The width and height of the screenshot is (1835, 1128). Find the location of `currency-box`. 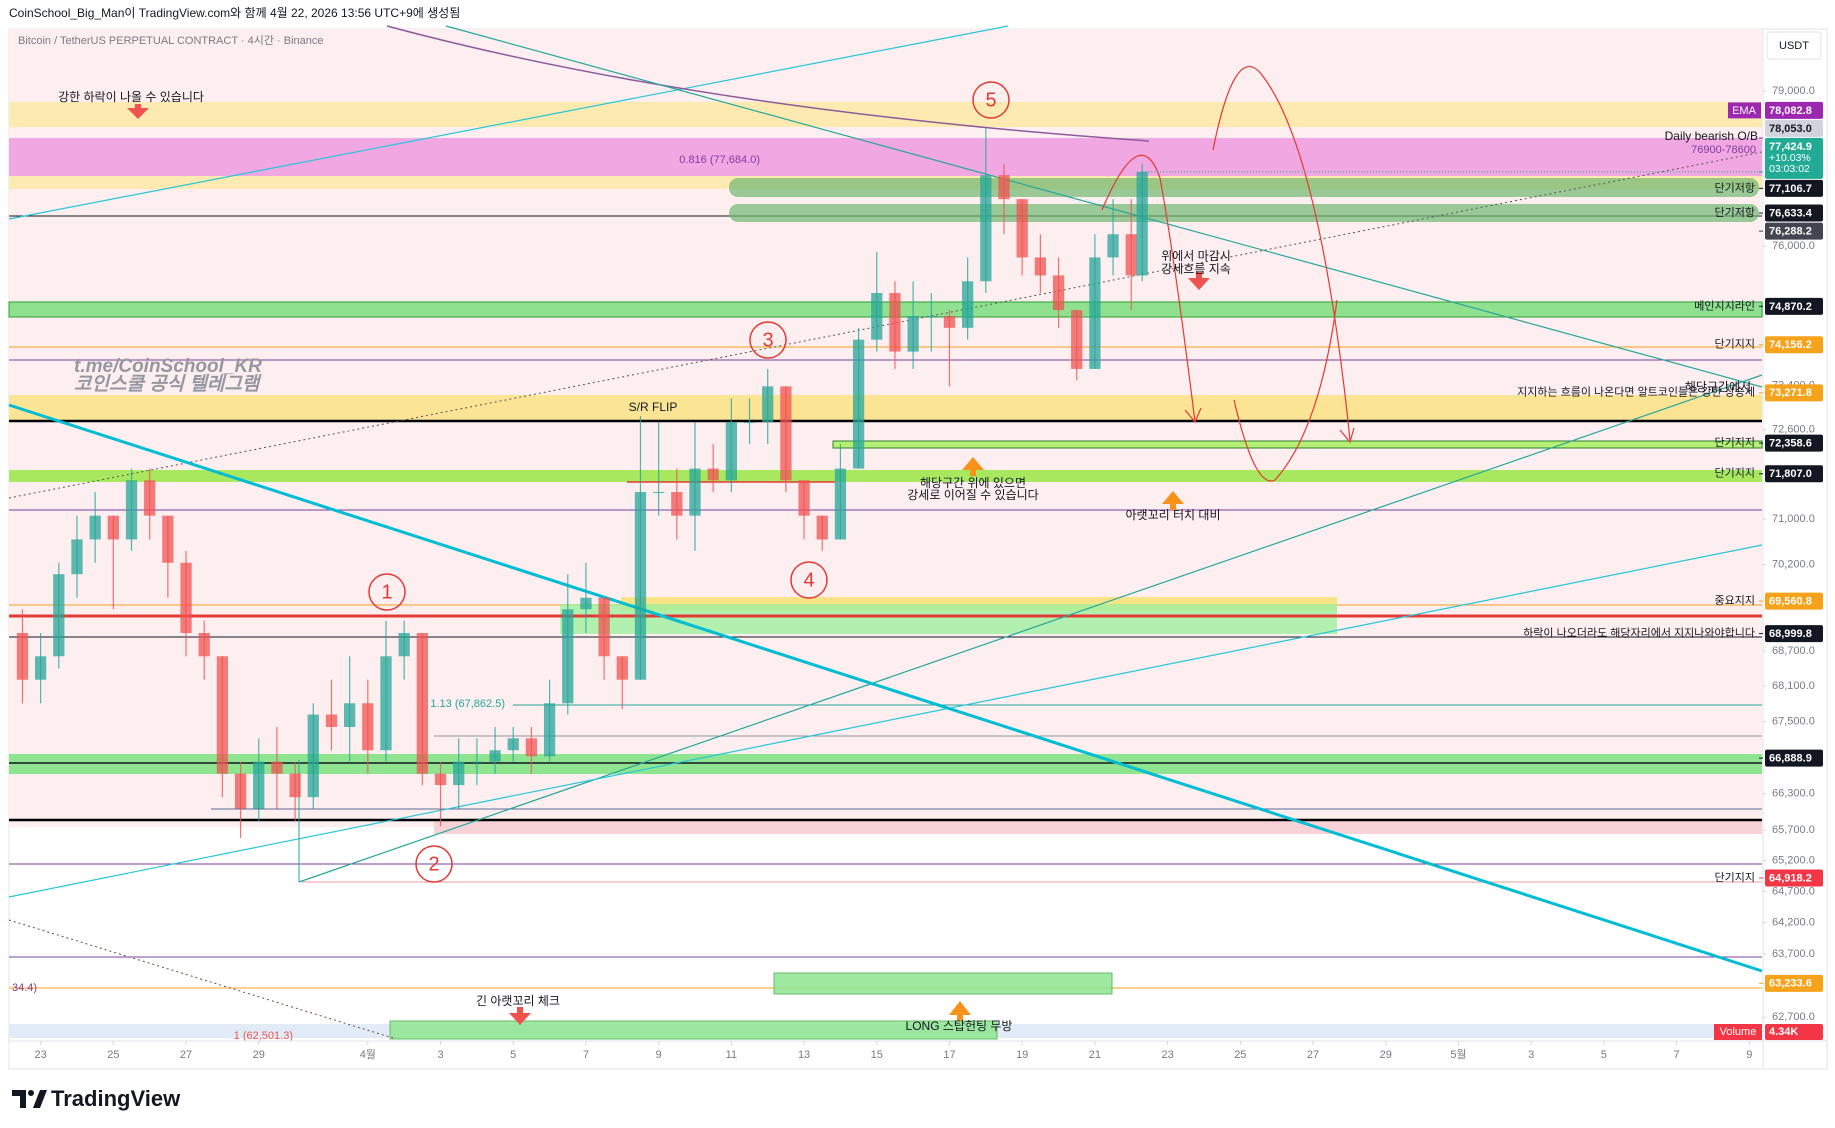

currency-box is located at coordinates (1794, 45).